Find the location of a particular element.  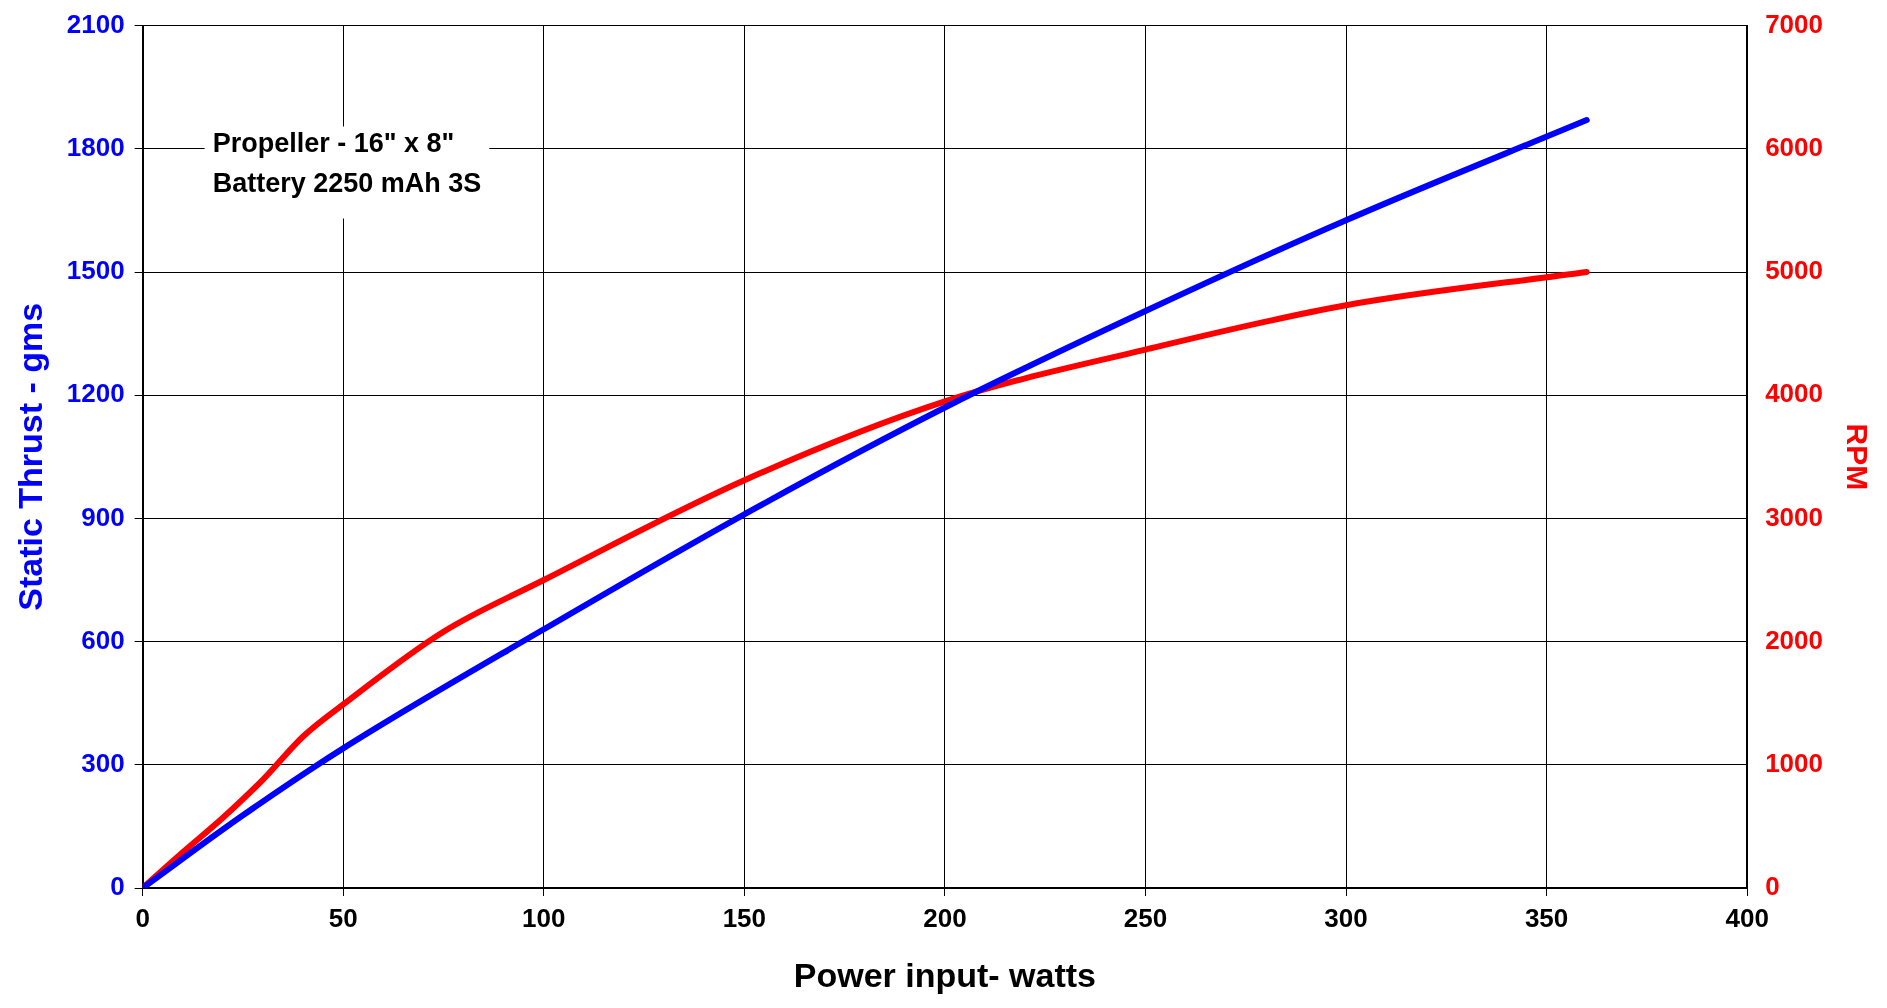

y-tick-label: 0 is located at coordinates (117, 886).